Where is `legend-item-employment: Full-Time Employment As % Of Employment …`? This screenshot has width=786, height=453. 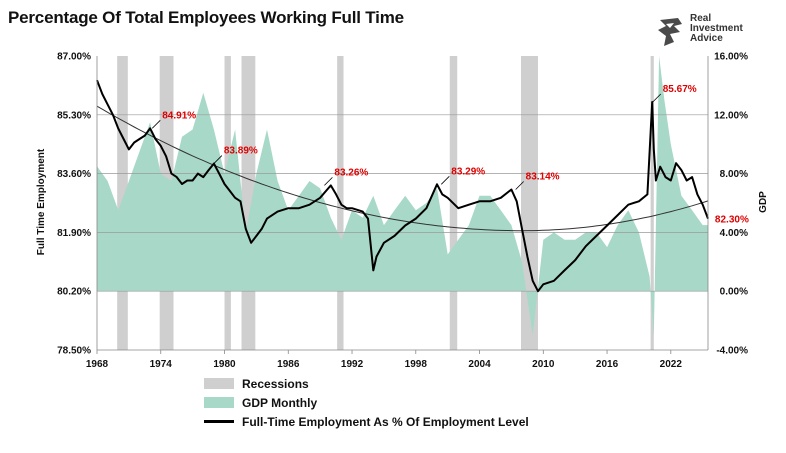
legend-item-employment: Full-Time Employment As % Of Employment … is located at coordinates (366, 421).